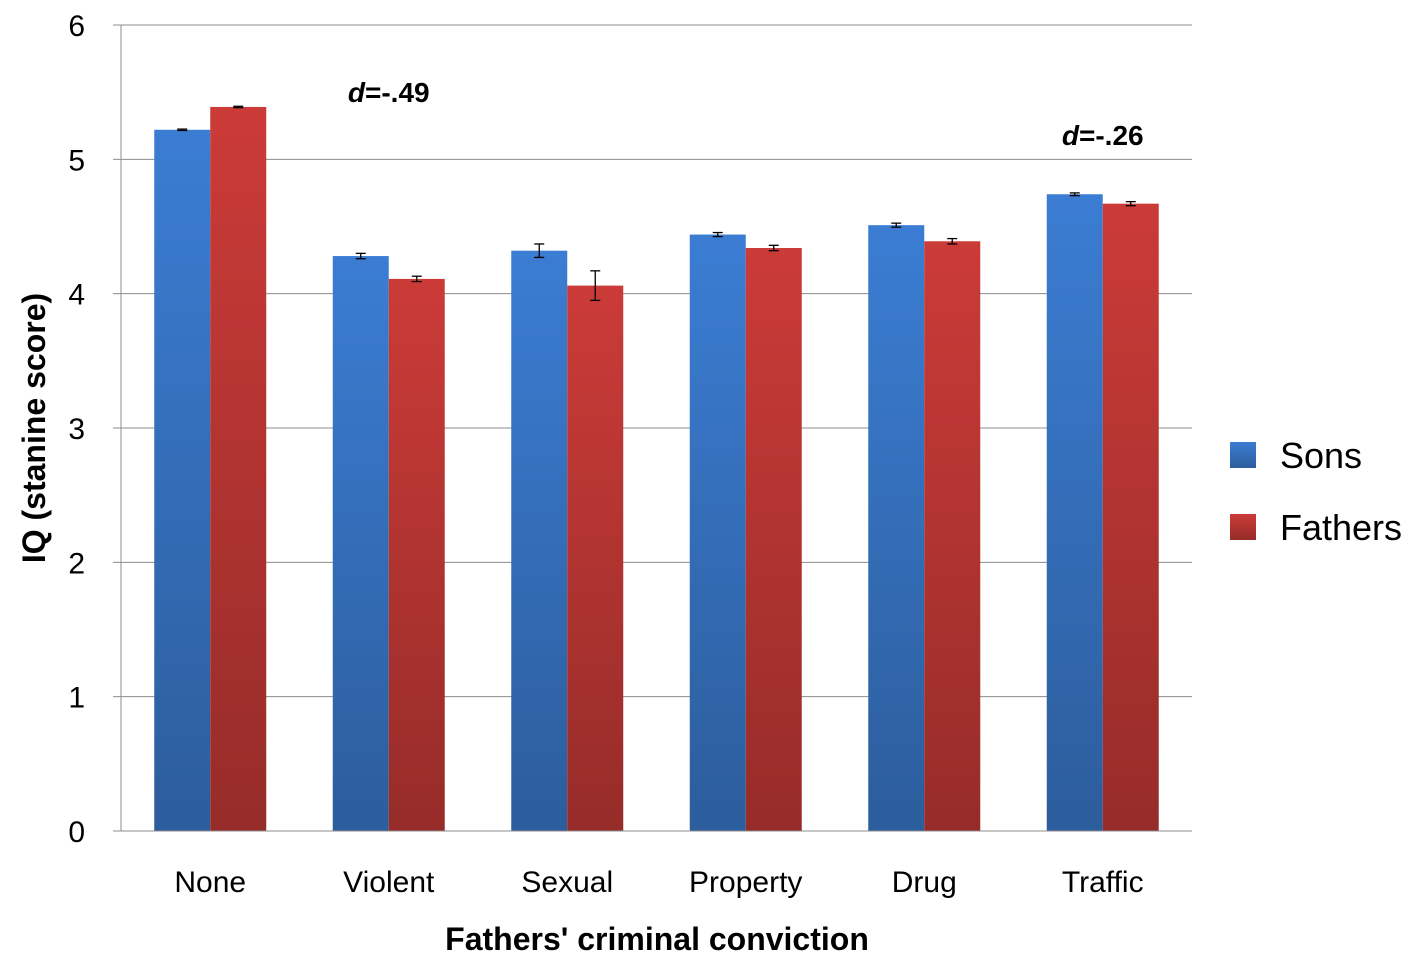  What do you see at coordinates (1111, 135) in the screenshot?
I see `effect-size-value: =-.26` at bounding box center [1111, 135].